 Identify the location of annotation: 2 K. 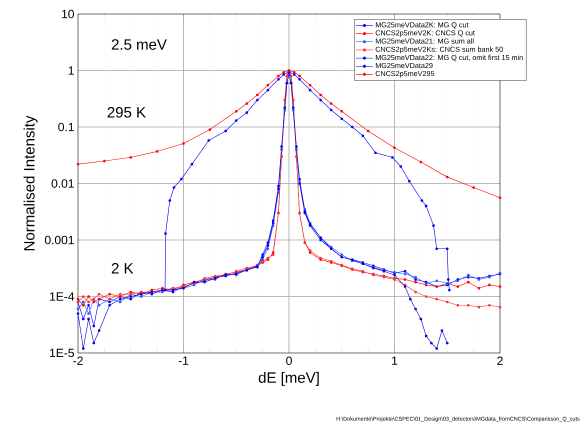
(123, 268).